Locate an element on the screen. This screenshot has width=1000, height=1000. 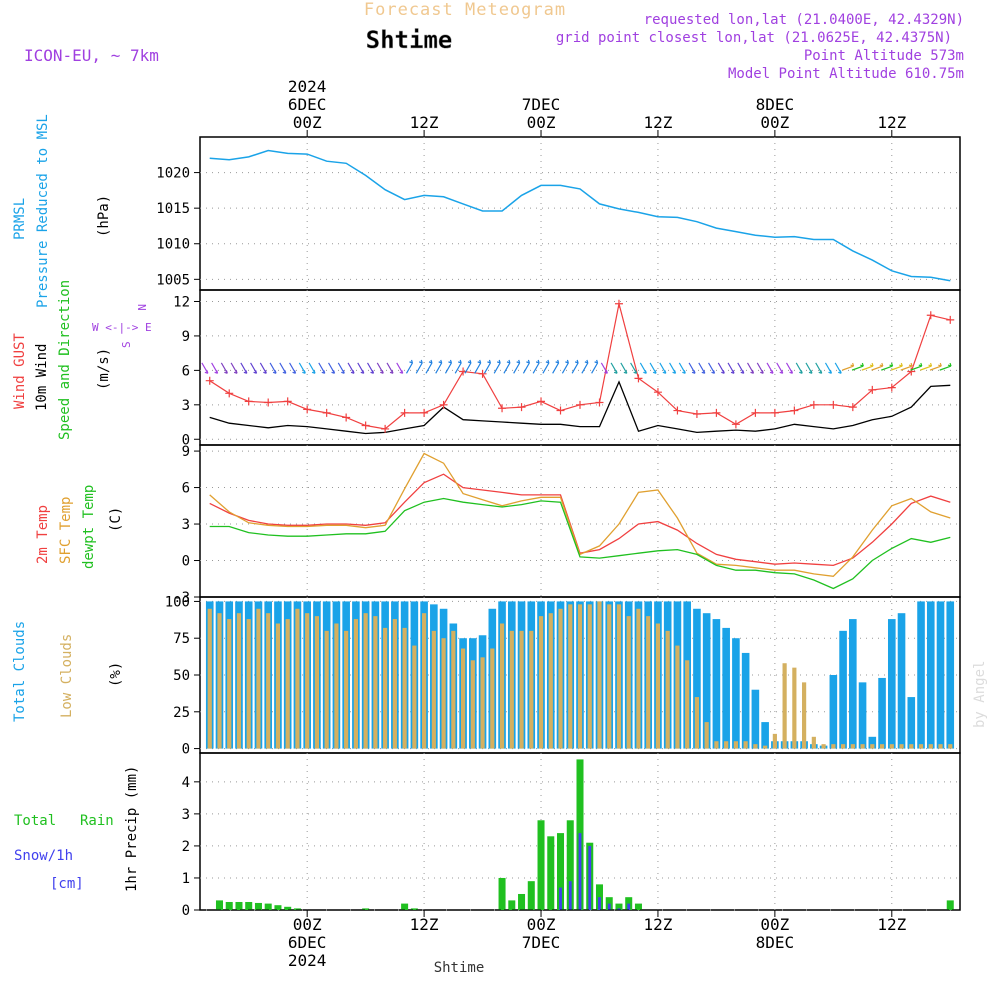
y-tick-label: 6 is located at coordinates (186, 489).